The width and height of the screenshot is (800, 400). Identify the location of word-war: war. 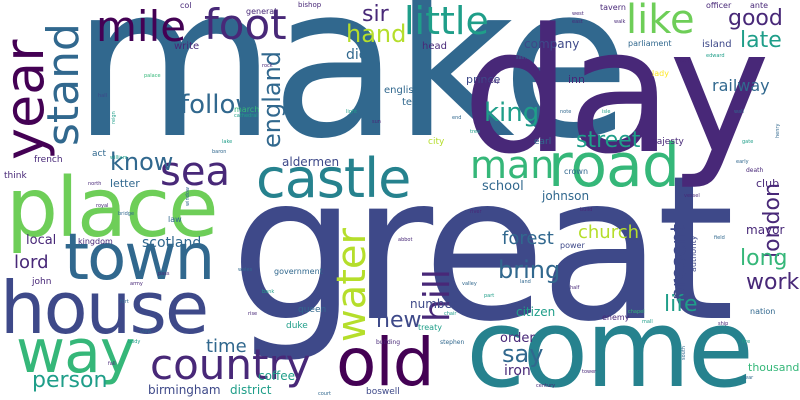
(749, 378).